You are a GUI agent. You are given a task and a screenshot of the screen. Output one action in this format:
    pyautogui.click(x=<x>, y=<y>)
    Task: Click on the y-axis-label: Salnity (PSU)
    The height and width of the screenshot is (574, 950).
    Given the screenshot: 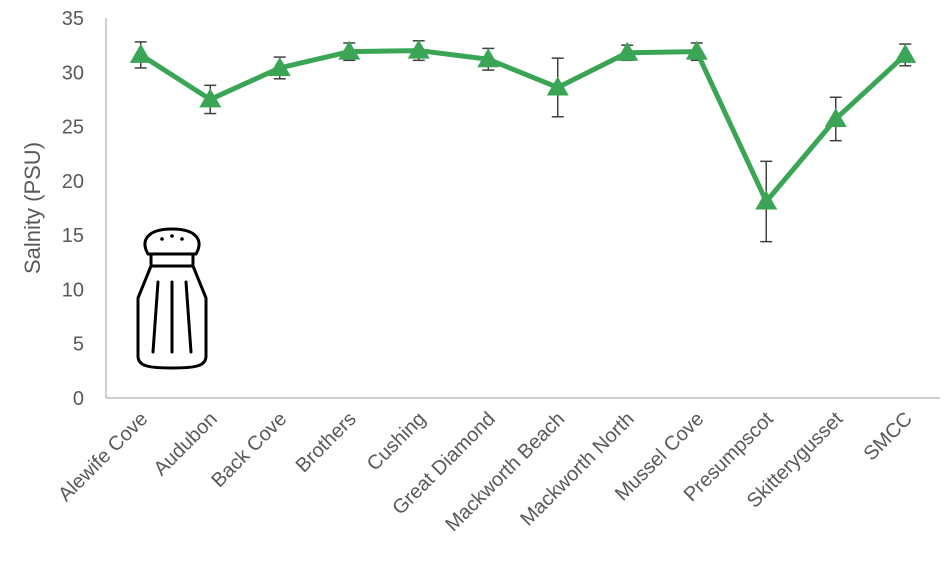 What is the action you would take?
    pyautogui.click(x=32, y=208)
    